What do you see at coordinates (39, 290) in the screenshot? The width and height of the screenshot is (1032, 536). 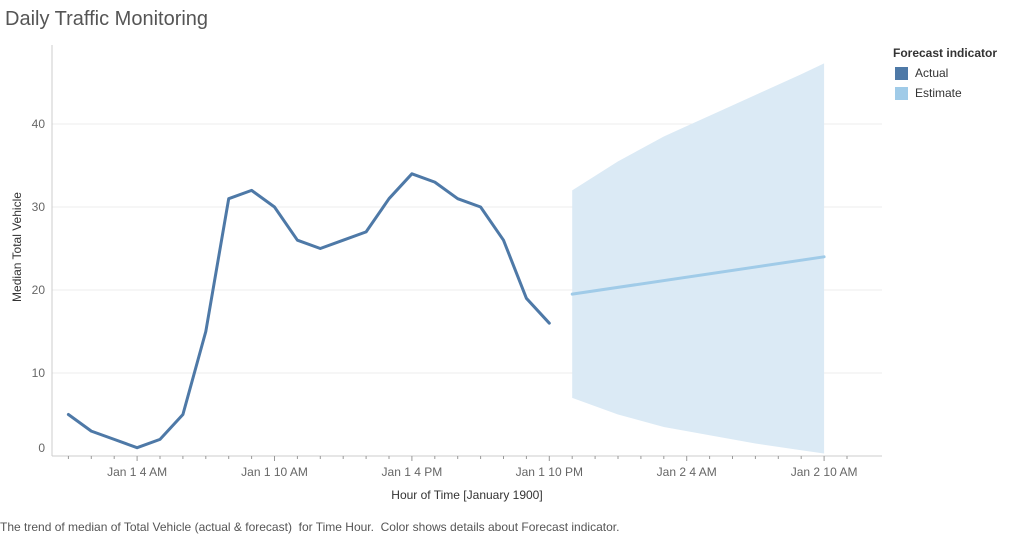 I see `y-tick-label: 20` at bounding box center [39, 290].